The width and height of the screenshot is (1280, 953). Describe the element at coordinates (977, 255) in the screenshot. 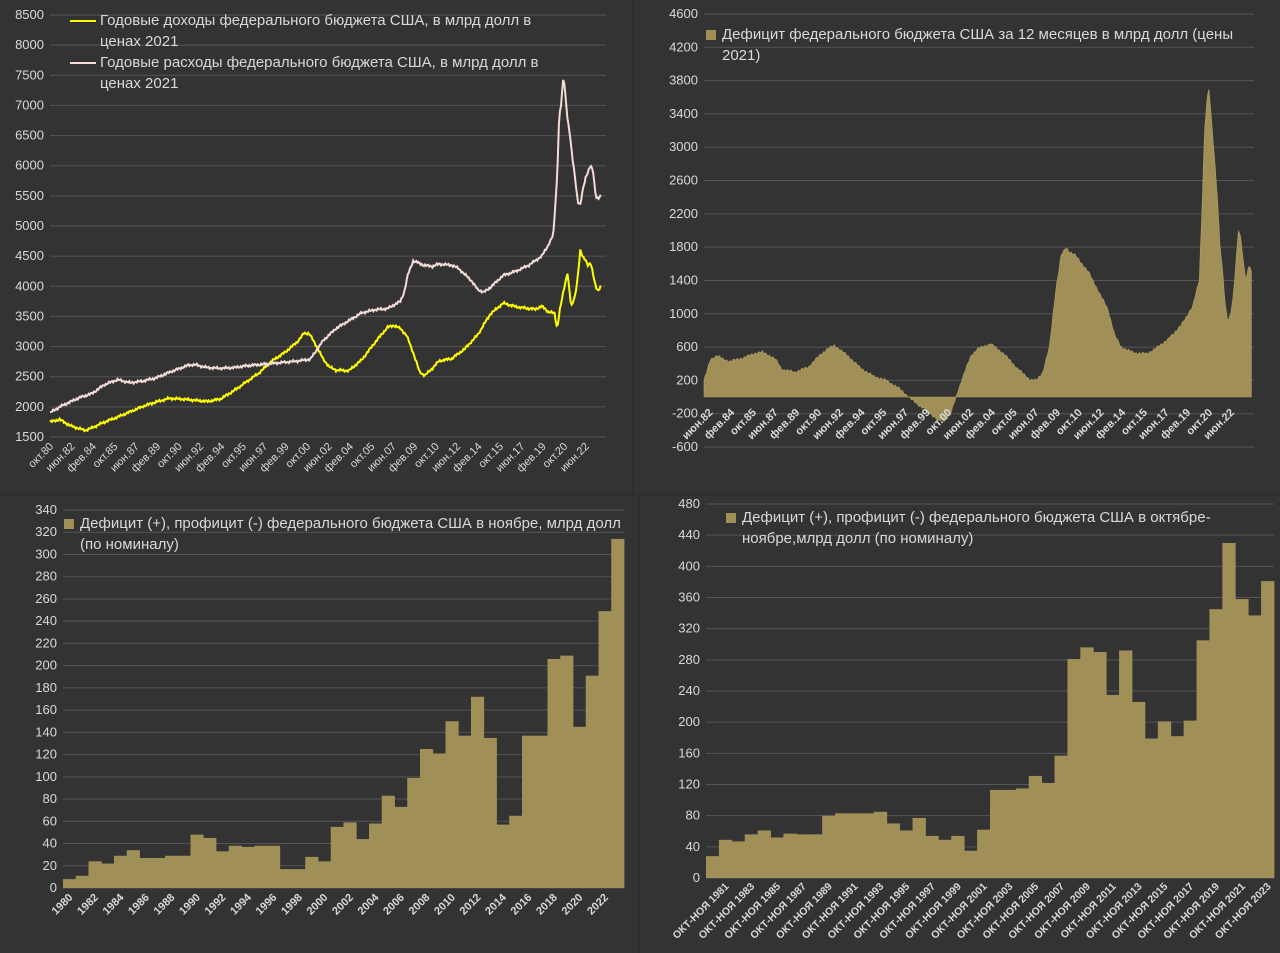

I see `deficit-area` at that location.